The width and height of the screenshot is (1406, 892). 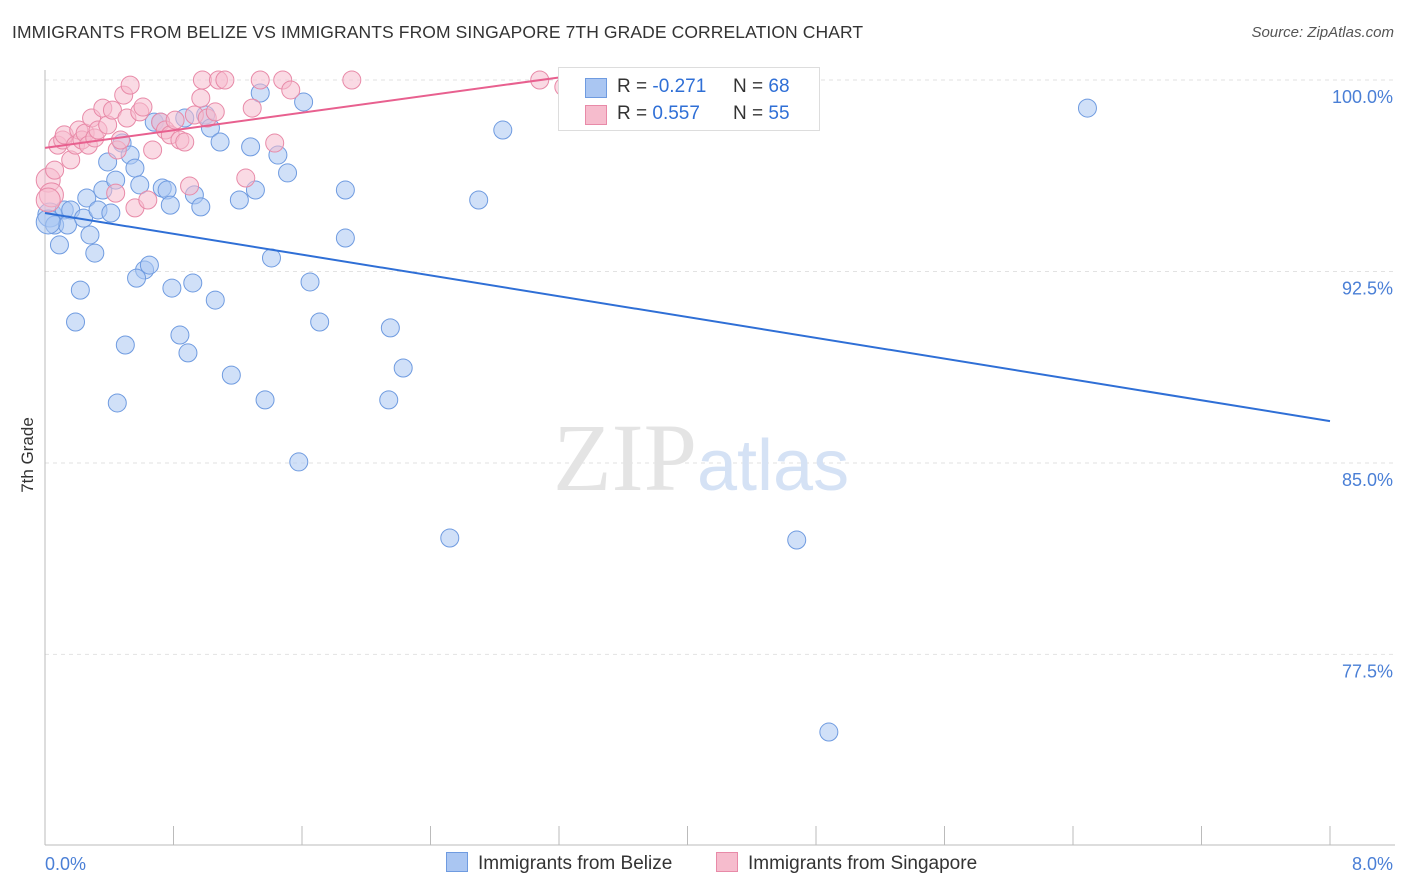 I want to click on y-tick-label: 85.0%, so click(x=1367, y=480).